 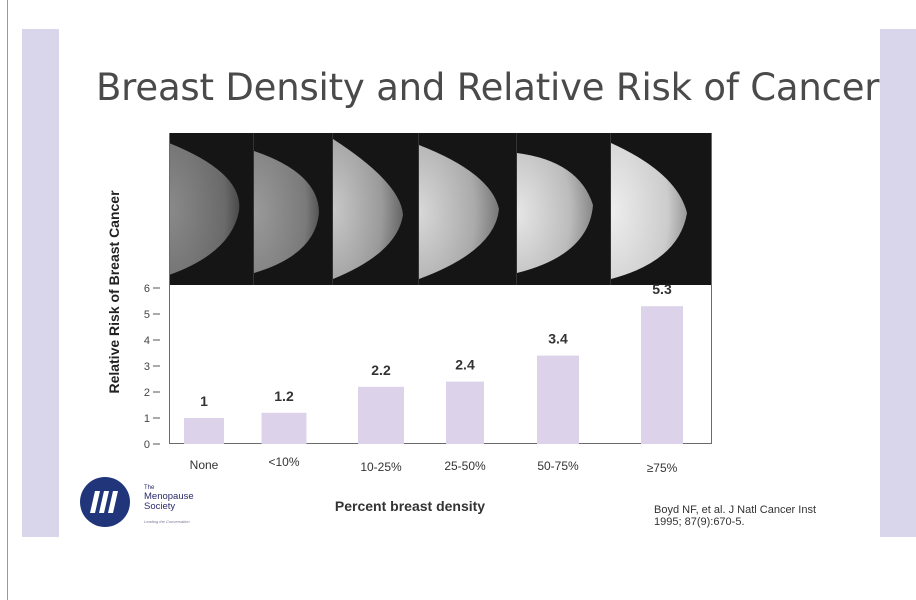 What do you see at coordinates (381, 370) in the screenshot?
I see `bar-value-label-3: 2.2` at bounding box center [381, 370].